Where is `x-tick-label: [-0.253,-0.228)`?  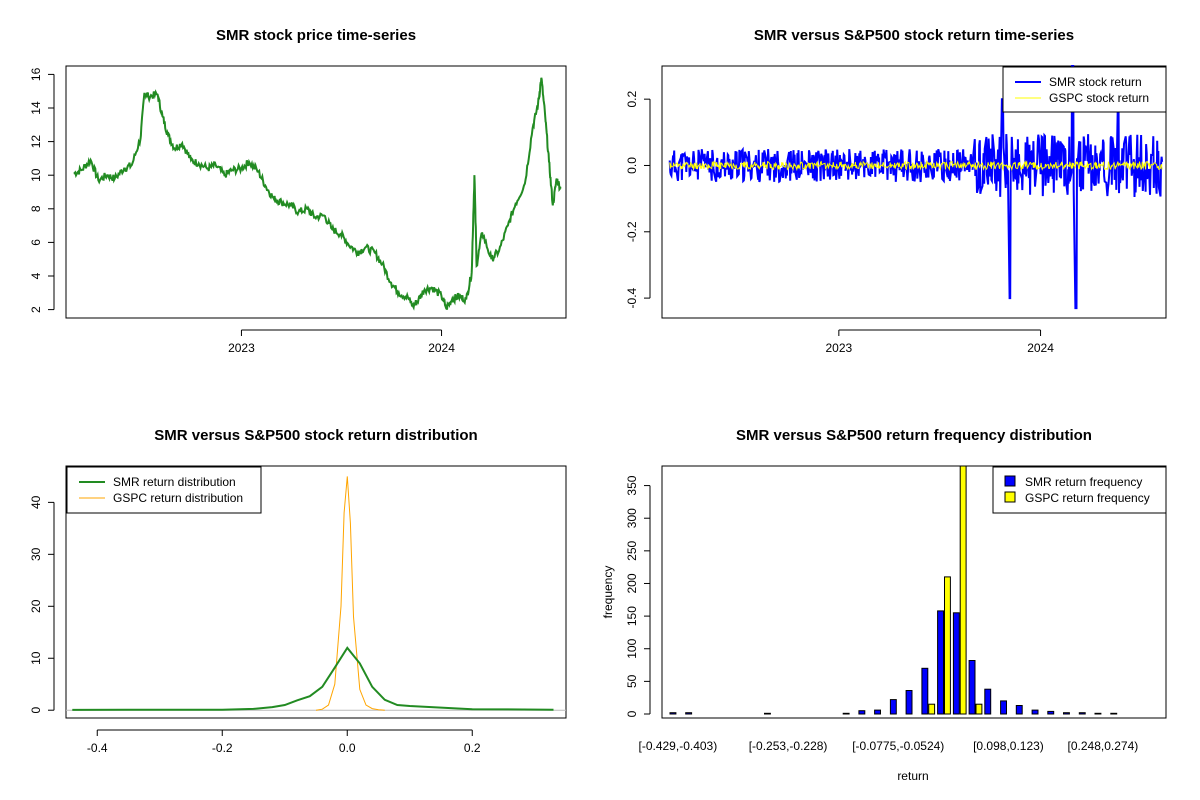
x-tick-label: [-0.253,-0.228) is located at coordinates (788, 746).